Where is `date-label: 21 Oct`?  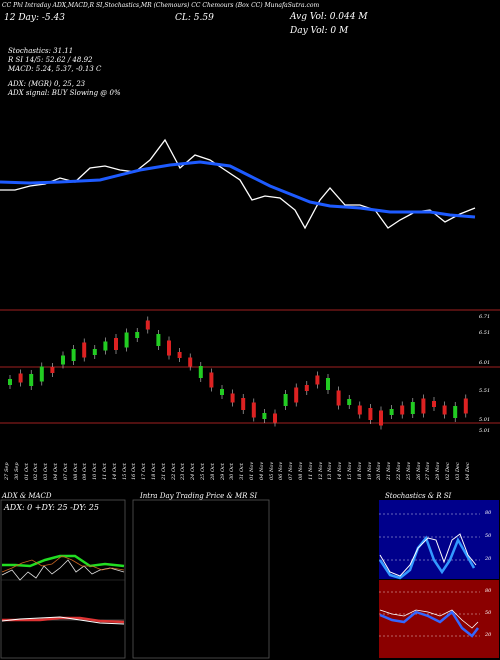
date-label: 21 Oct is located at coordinates (163, 471).